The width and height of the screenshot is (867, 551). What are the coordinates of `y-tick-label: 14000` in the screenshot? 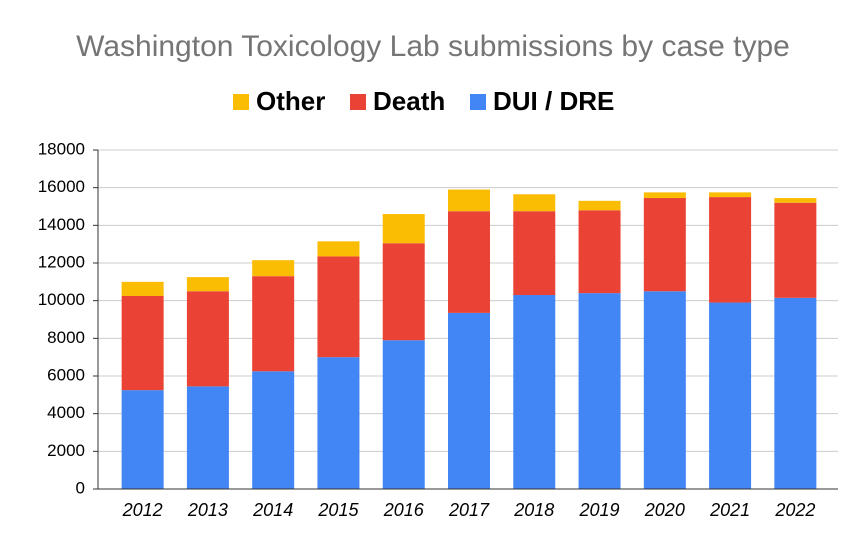 It's located at (61, 224).